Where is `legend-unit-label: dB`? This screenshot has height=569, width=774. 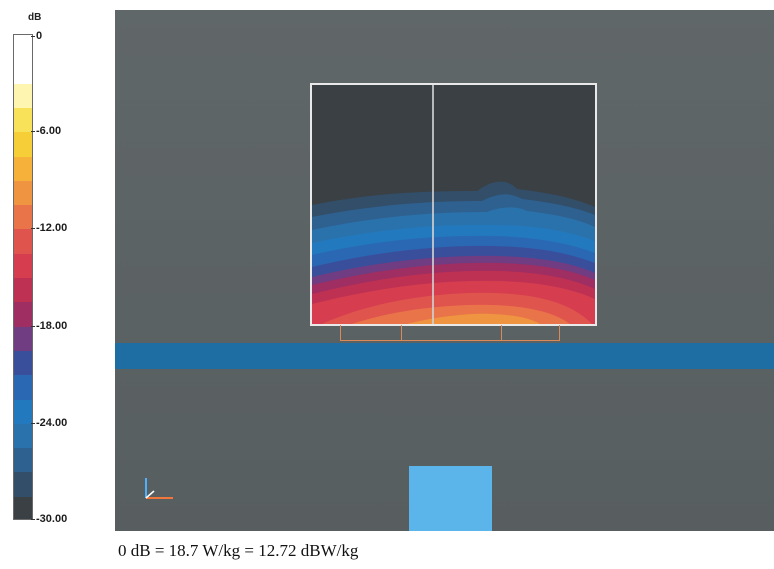
legend-unit-label: dB is located at coordinates (35, 17).